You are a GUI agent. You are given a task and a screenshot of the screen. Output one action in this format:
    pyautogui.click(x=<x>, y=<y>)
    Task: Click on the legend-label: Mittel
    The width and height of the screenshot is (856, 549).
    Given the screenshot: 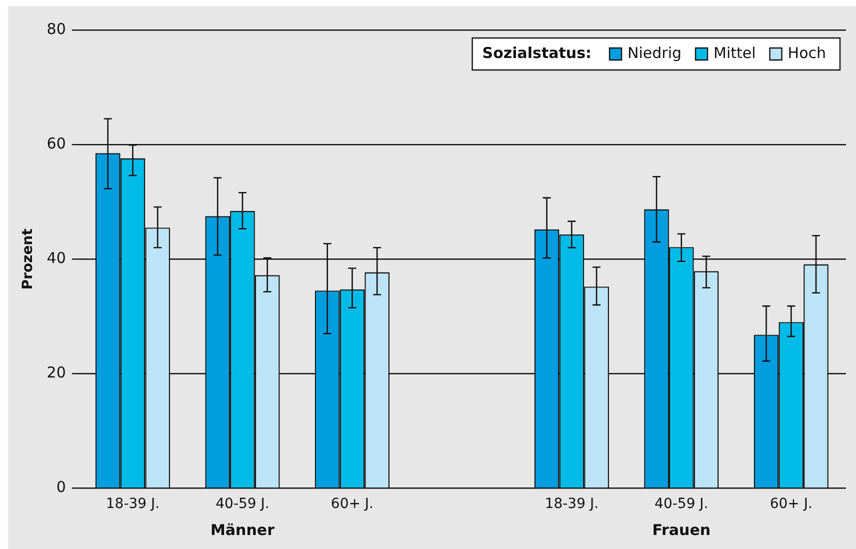 What is the action you would take?
    pyautogui.click(x=735, y=53)
    